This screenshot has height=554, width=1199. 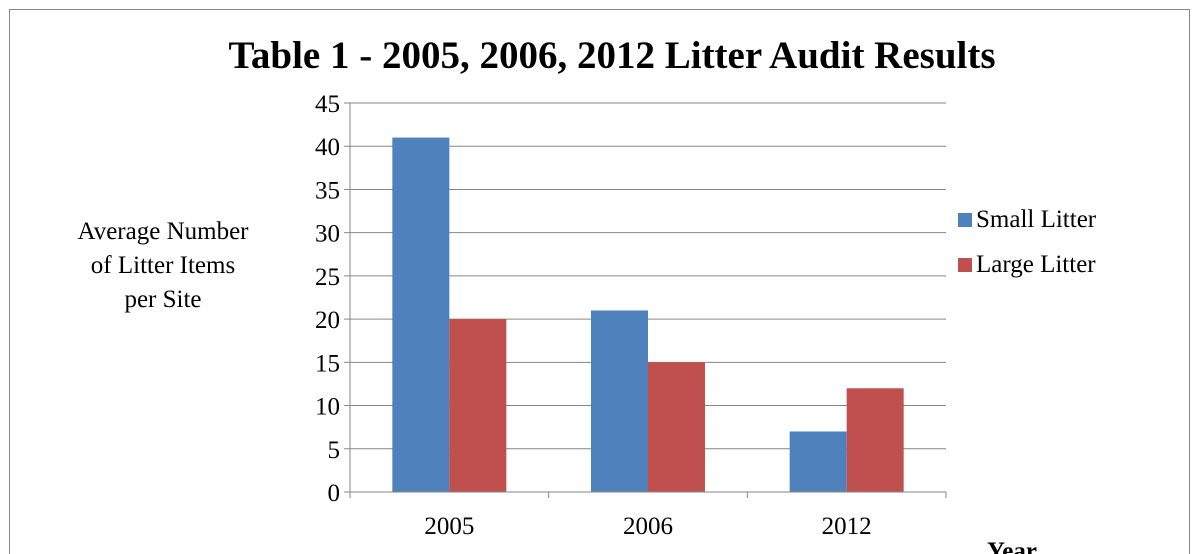 I want to click on x-tick-label: 2012, so click(x=847, y=526).